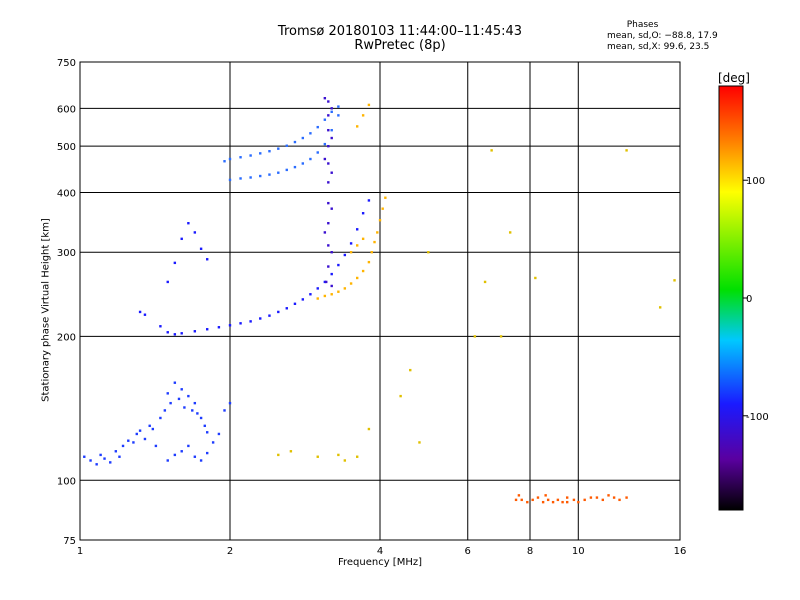 This screenshot has width=800, height=600. Describe the element at coordinates (66, 302) in the screenshot. I see `y-axis-ticks: 75 100 200 300 400 500 600 750` at that location.